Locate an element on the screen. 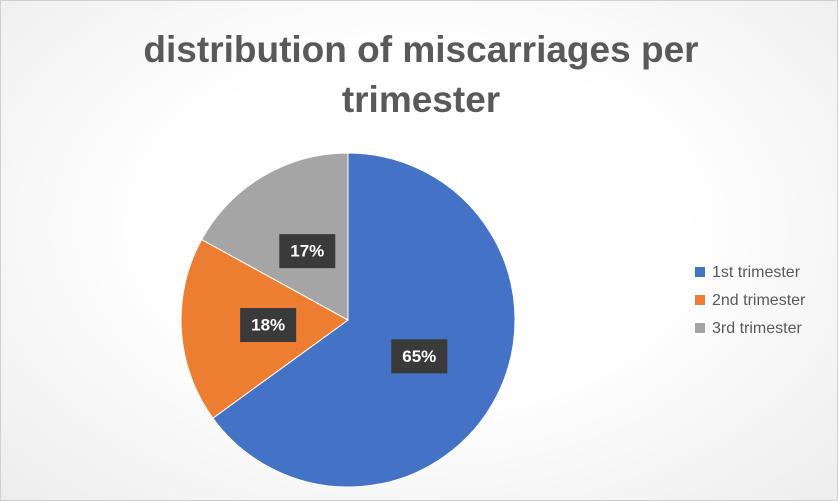  legend-label: 1st trimester is located at coordinates (756, 272).